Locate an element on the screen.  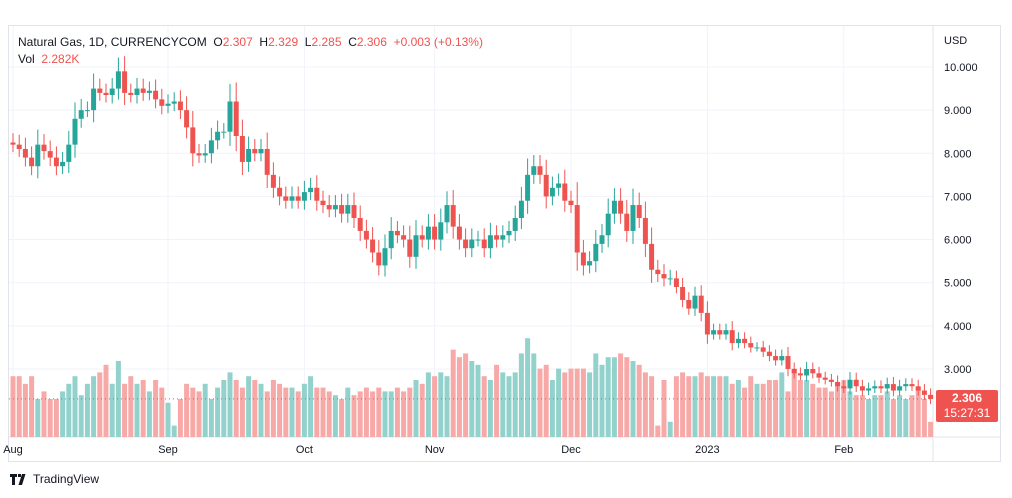
low-value: 2.285 is located at coordinates (326, 42).